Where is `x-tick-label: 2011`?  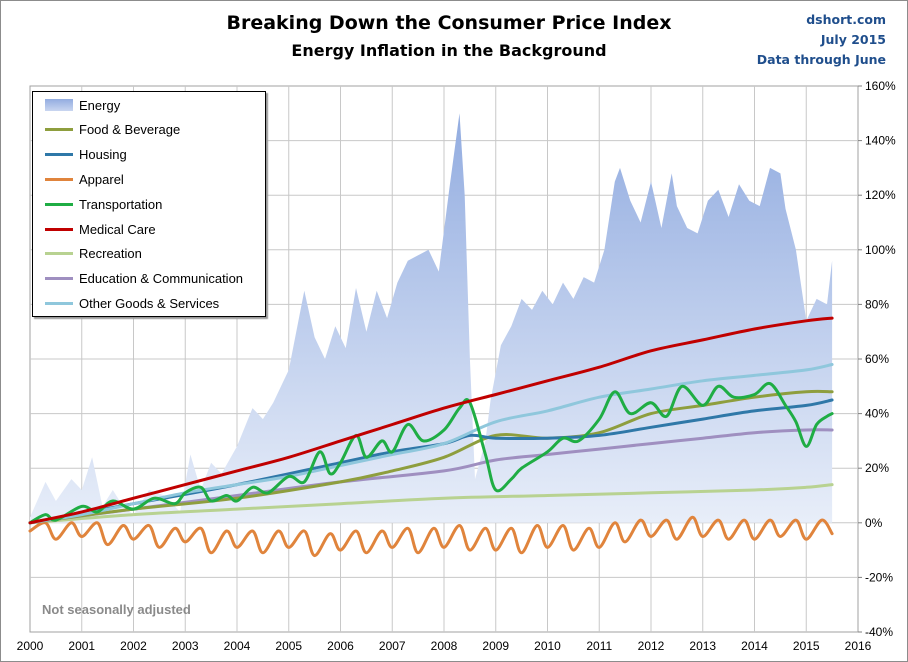
x-tick-label: 2011 is located at coordinates (599, 646).